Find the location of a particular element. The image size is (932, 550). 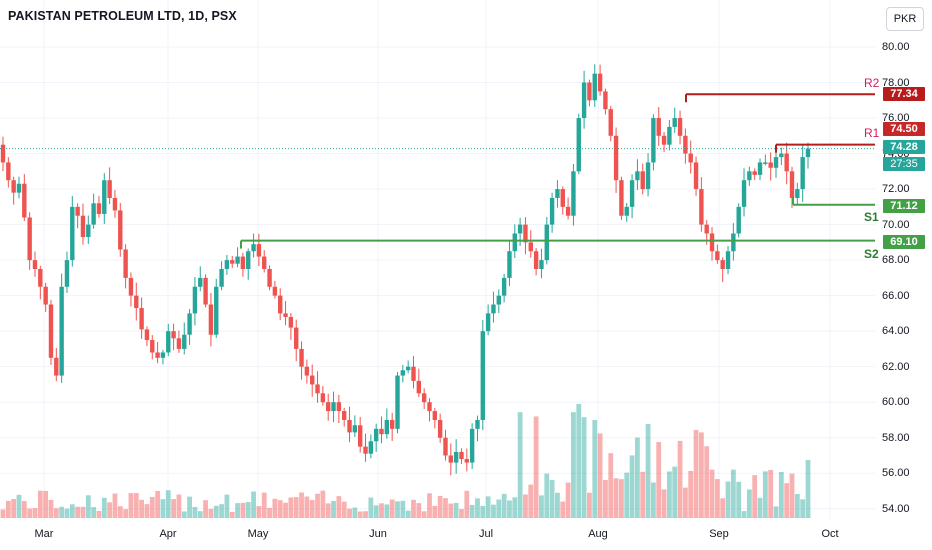

countdown-tag: 27:35 is located at coordinates (904, 164).